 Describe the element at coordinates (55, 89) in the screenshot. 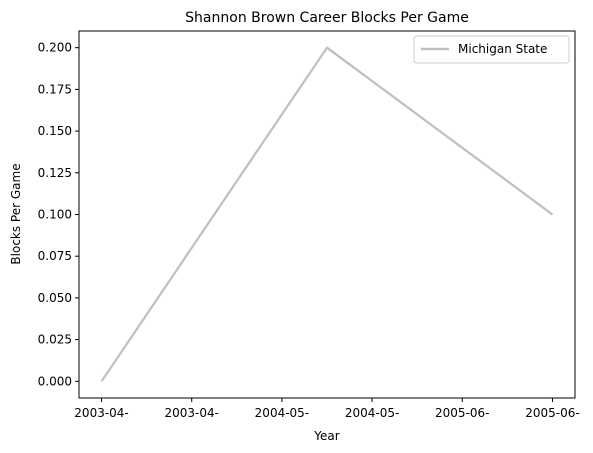

I see `y-tick-label: 0.175` at that location.